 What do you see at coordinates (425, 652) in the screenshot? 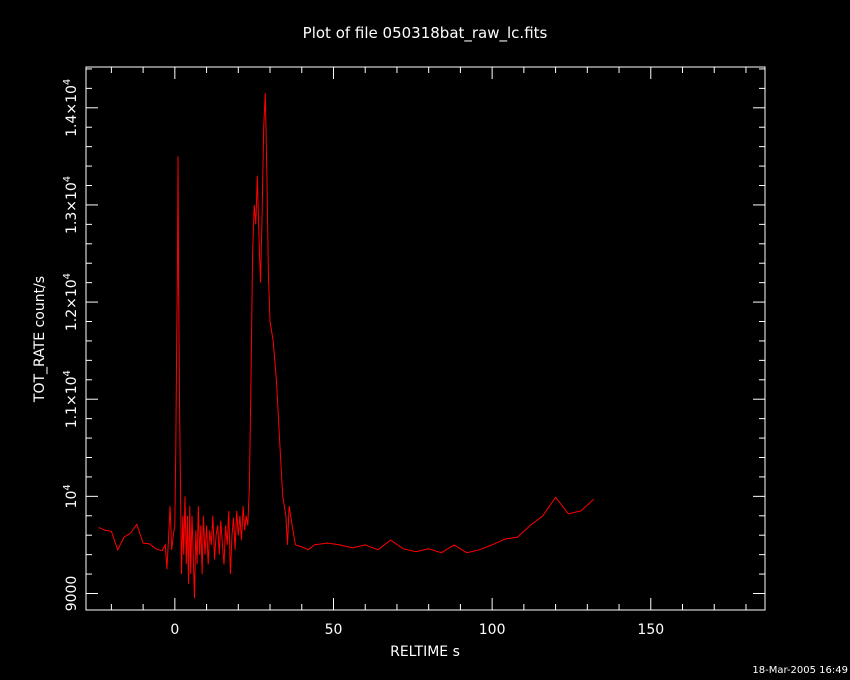
I see `x-axis-label: RELTIME s` at bounding box center [425, 652].